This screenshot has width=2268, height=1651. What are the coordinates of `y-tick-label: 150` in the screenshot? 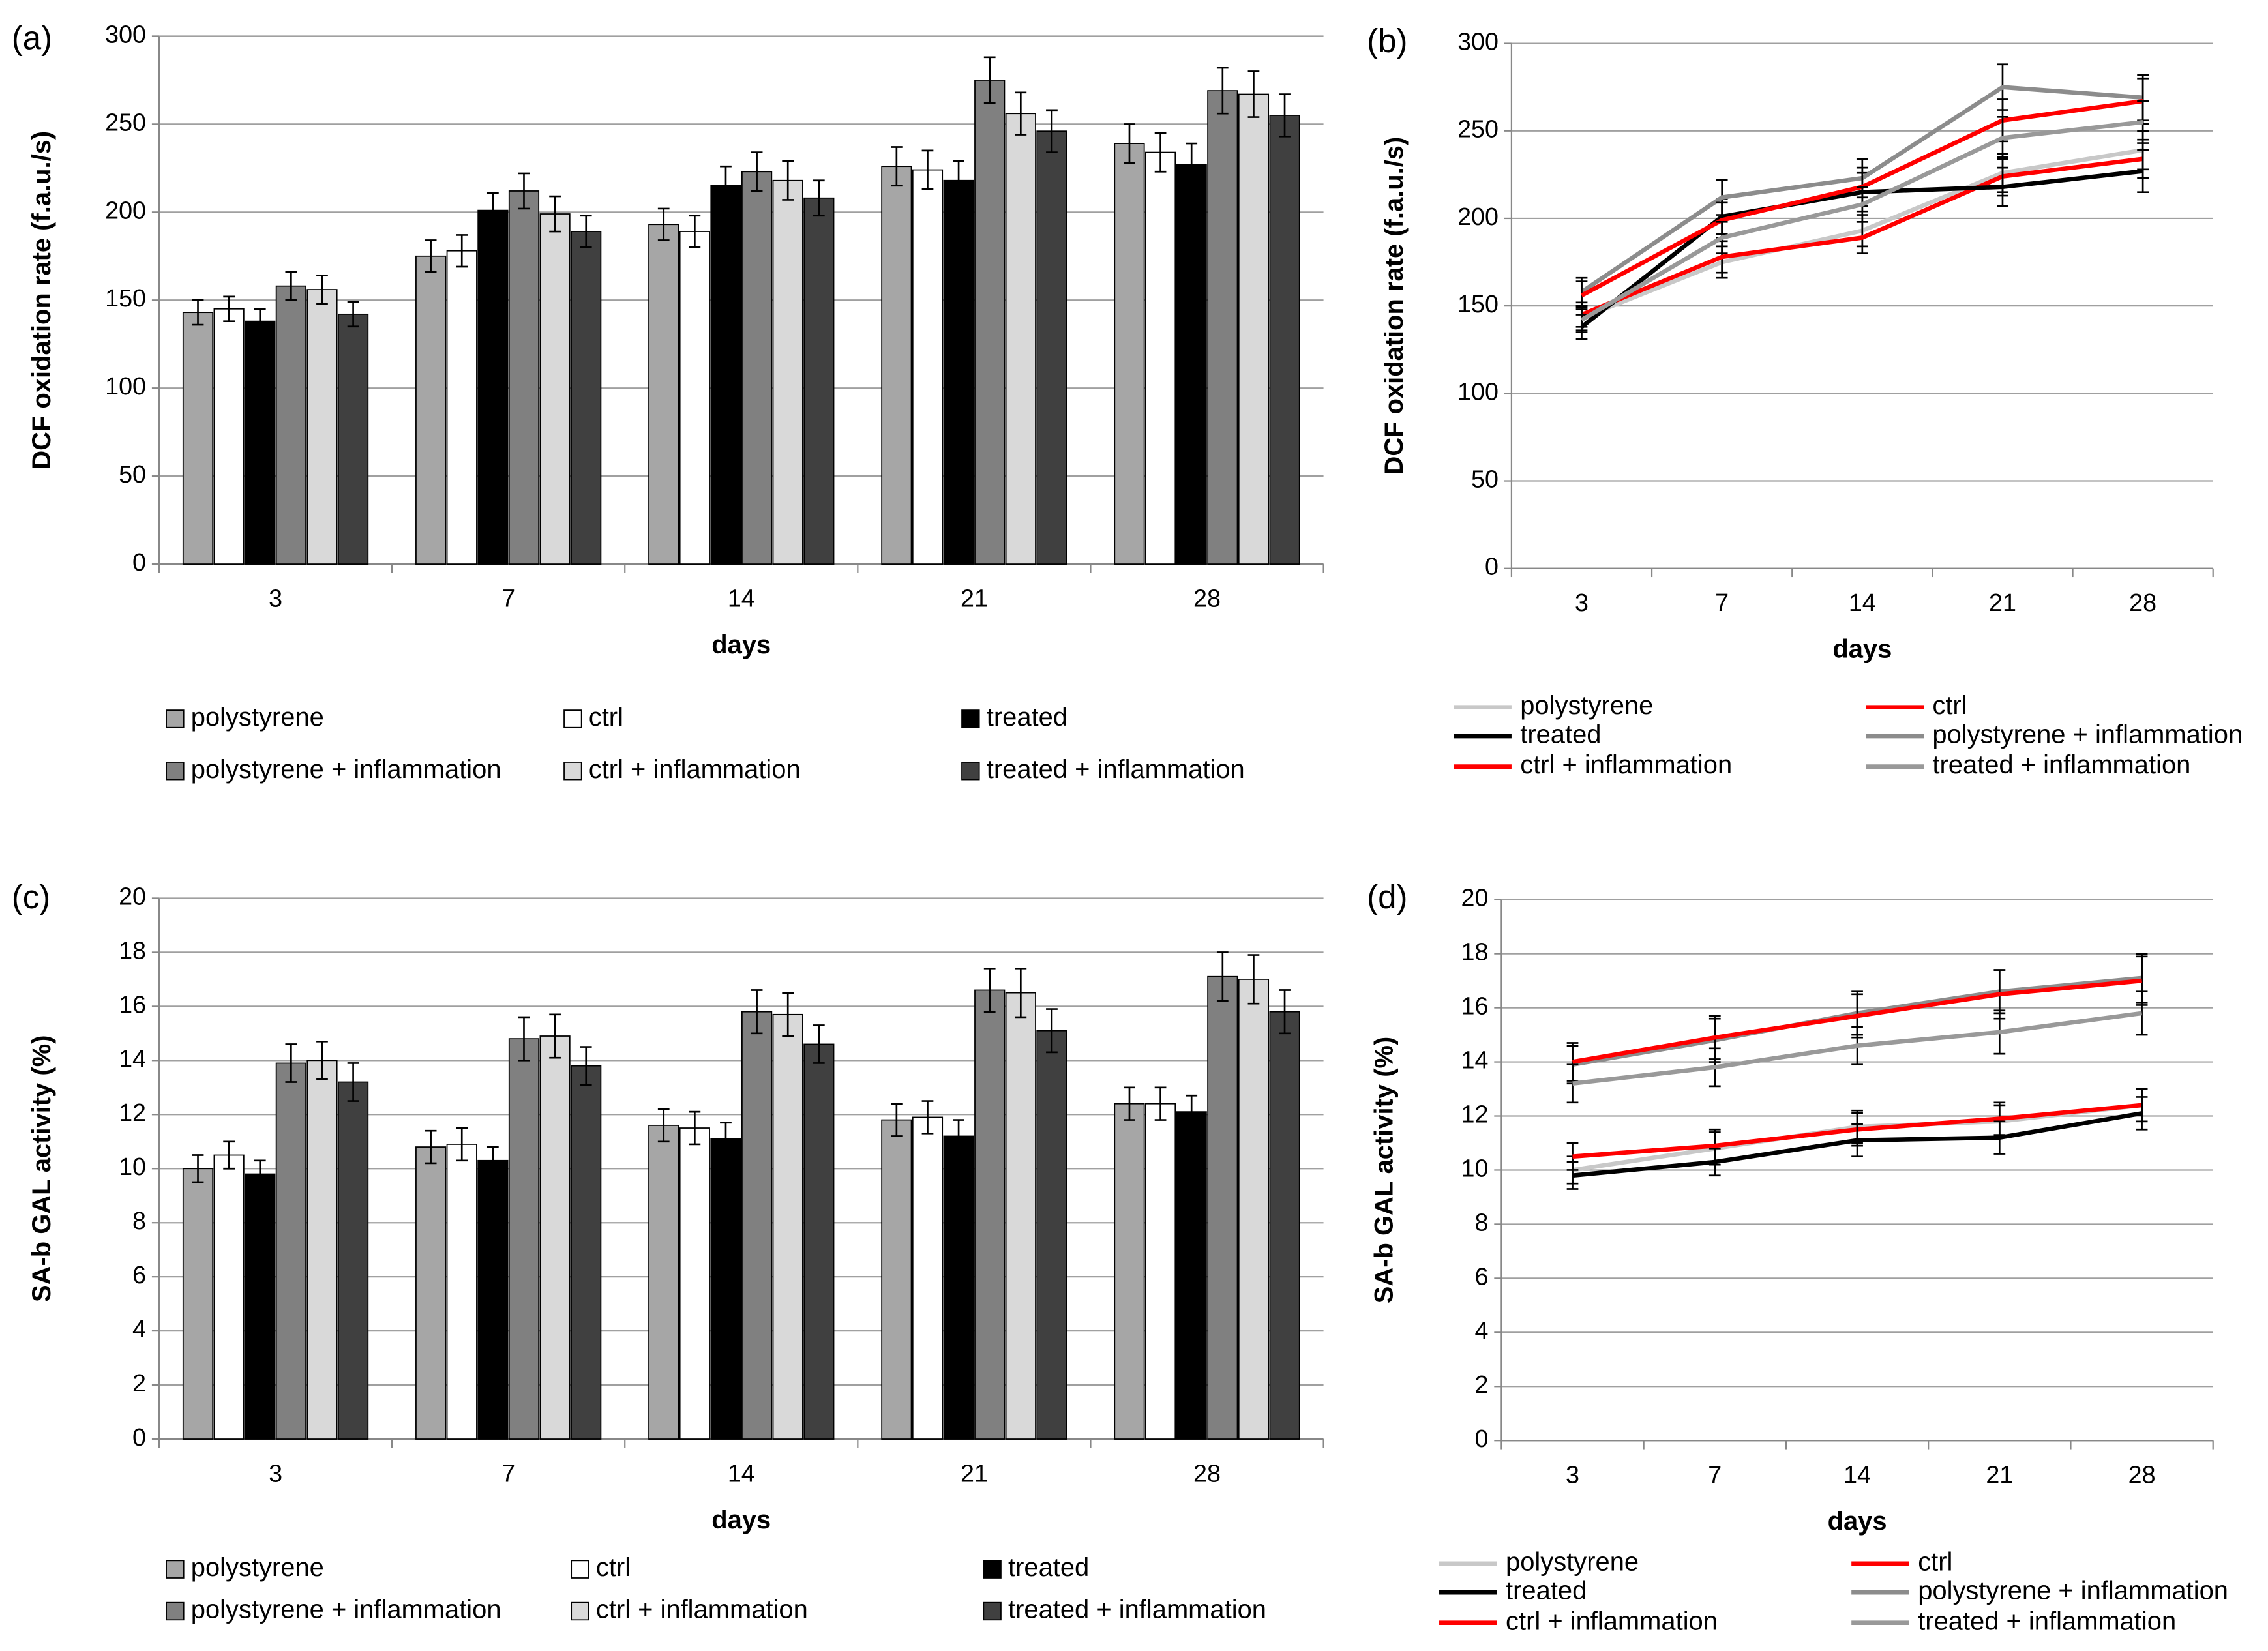 It's located at (125, 298).